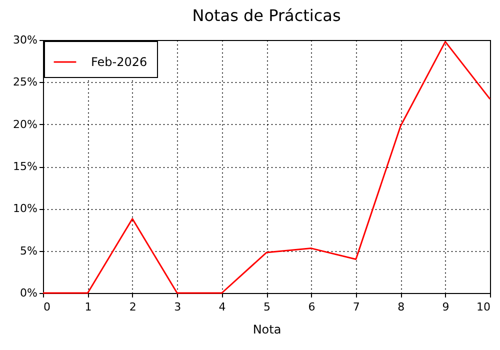 The image size is (500, 350). Describe the element at coordinates (178, 307) in the screenshot. I see `x-tick-label: 3` at that location.